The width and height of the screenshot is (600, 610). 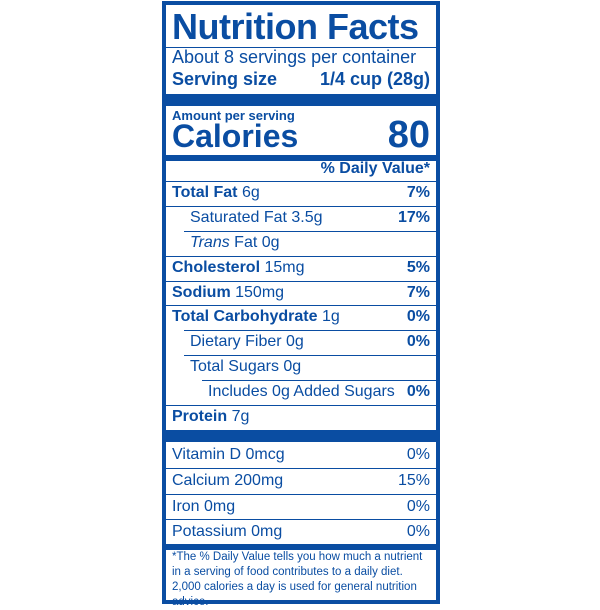 What do you see at coordinates (374, 79) in the screenshot?
I see `serving-size-value: 1/4 cup (28g)` at bounding box center [374, 79].